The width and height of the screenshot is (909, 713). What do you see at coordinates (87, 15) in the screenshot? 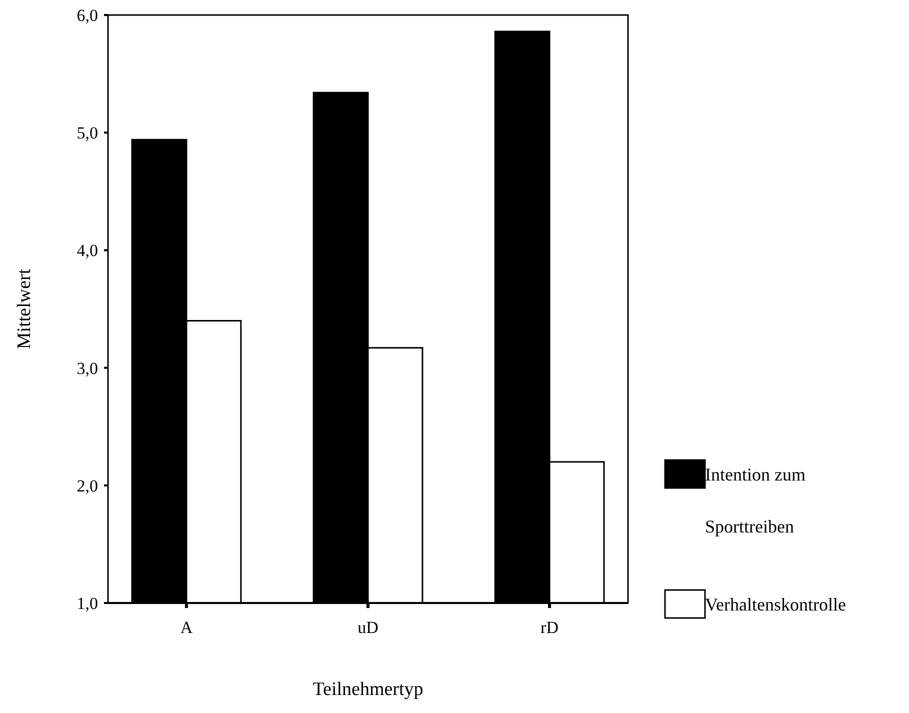
I see `y-tick-label: 6,0` at bounding box center [87, 15].